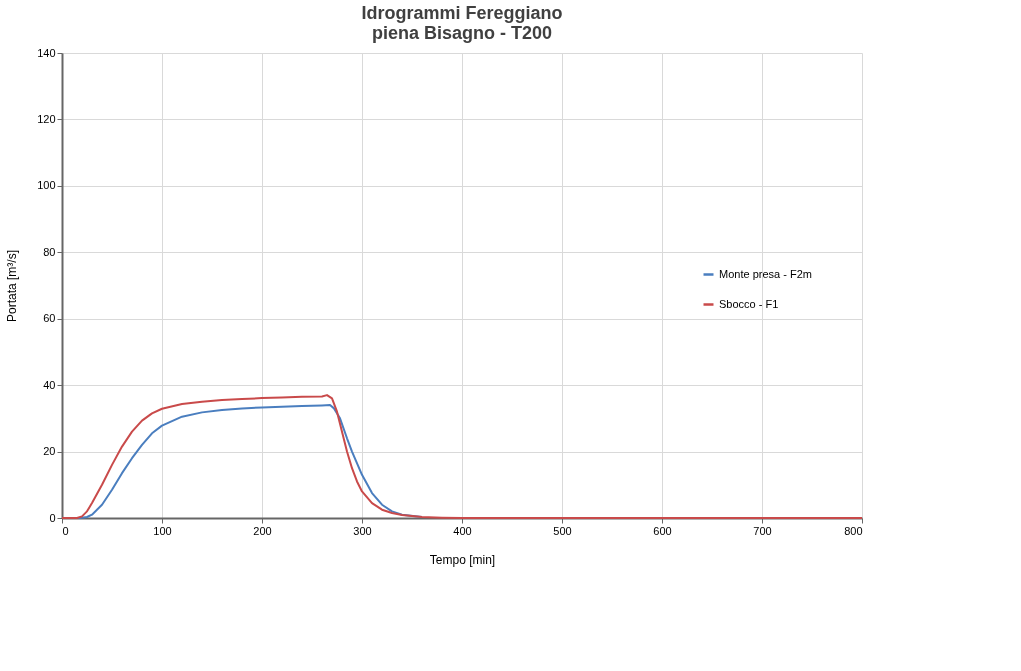 This screenshot has height=671, width=1021. Describe the element at coordinates (462, 23) in the screenshot. I see `chart-title: Idrogrammi Fereggiano piena Bisagno - T200` at that location.